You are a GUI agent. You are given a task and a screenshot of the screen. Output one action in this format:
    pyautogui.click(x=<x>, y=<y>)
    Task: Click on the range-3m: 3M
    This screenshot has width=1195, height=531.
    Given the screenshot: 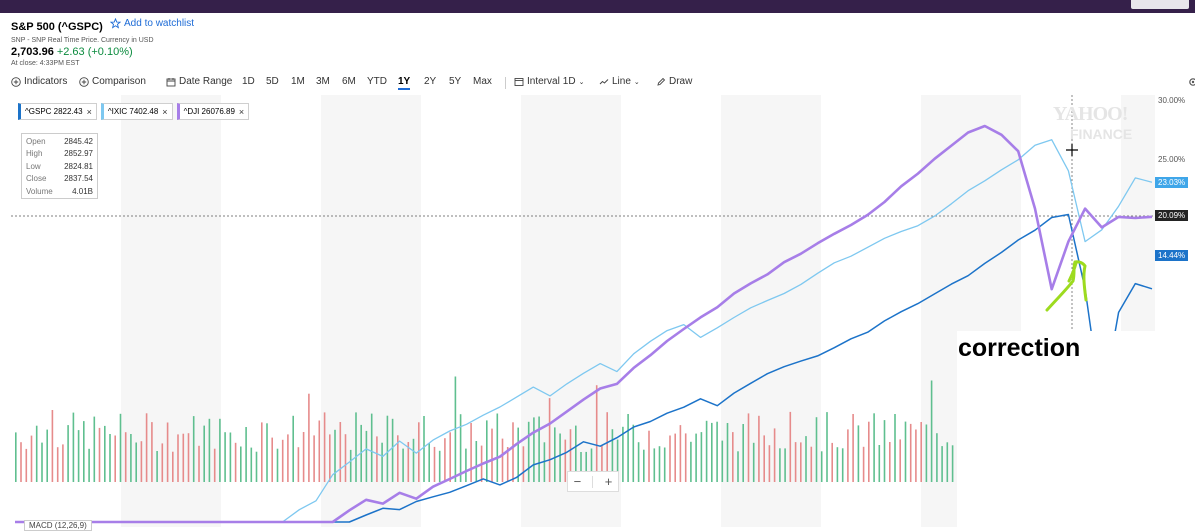 What is the action you would take?
    pyautogui.click(x=323, y=81)
    